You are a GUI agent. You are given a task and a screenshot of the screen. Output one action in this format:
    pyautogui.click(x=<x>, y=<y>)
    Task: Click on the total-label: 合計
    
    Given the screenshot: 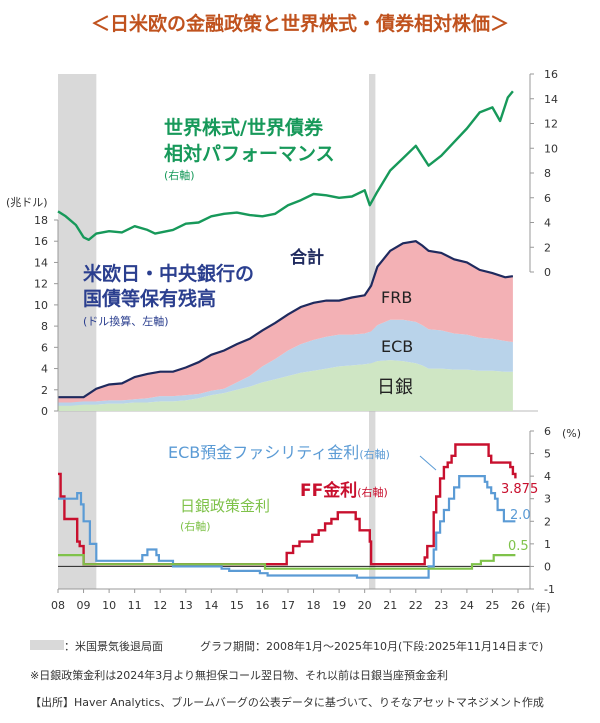 What is the action you would take?
    pyautogui.click(x=307, y=257)
    